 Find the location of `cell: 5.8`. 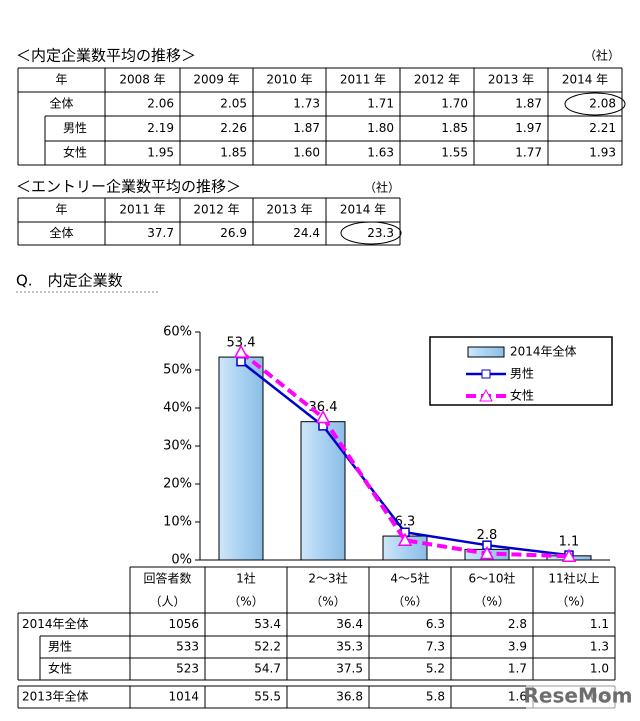

cell: 5.8 is located at coordinates (435, 697).